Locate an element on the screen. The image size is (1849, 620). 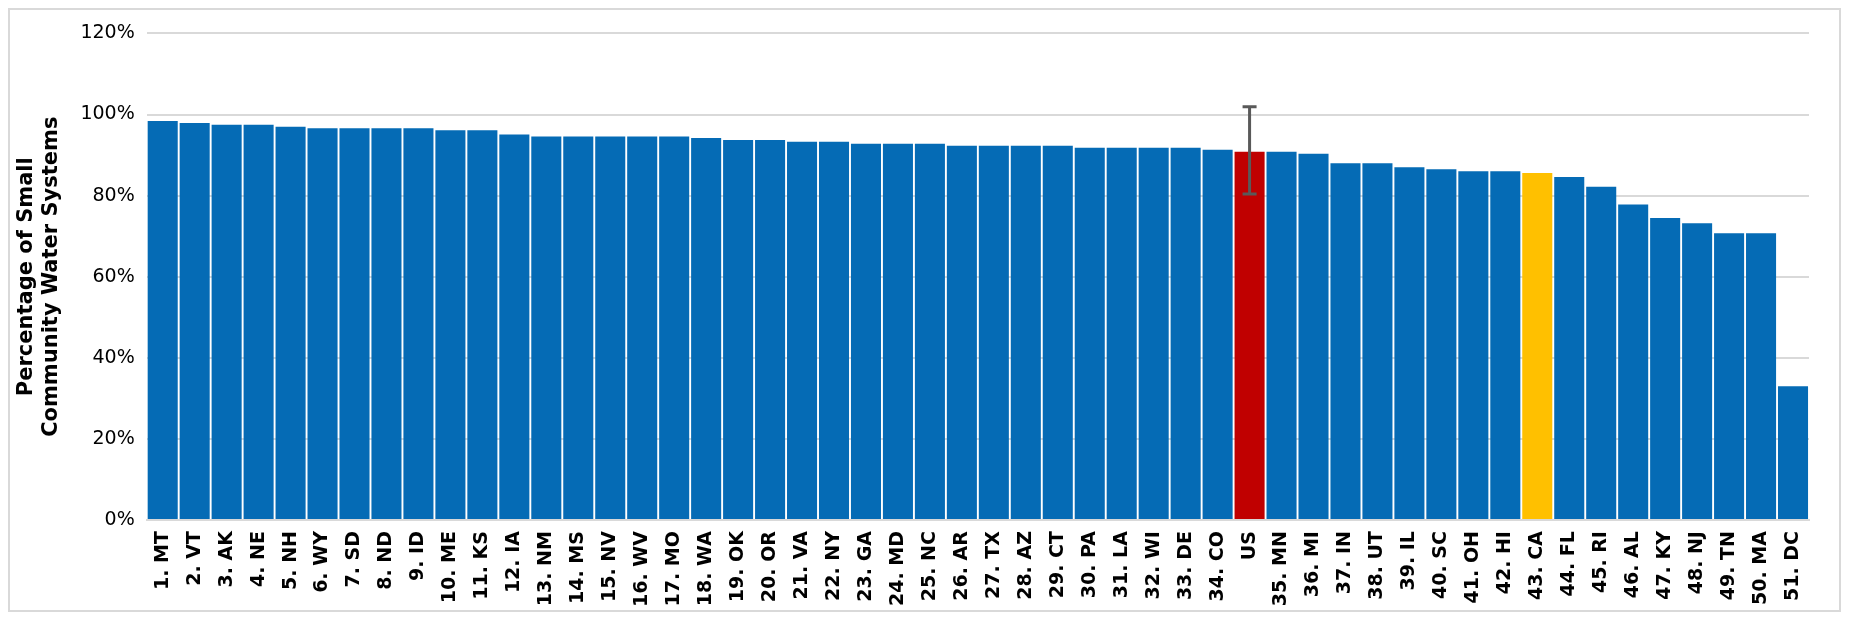
x-tick-label: 5. NH is located at coordinates (288, 560).